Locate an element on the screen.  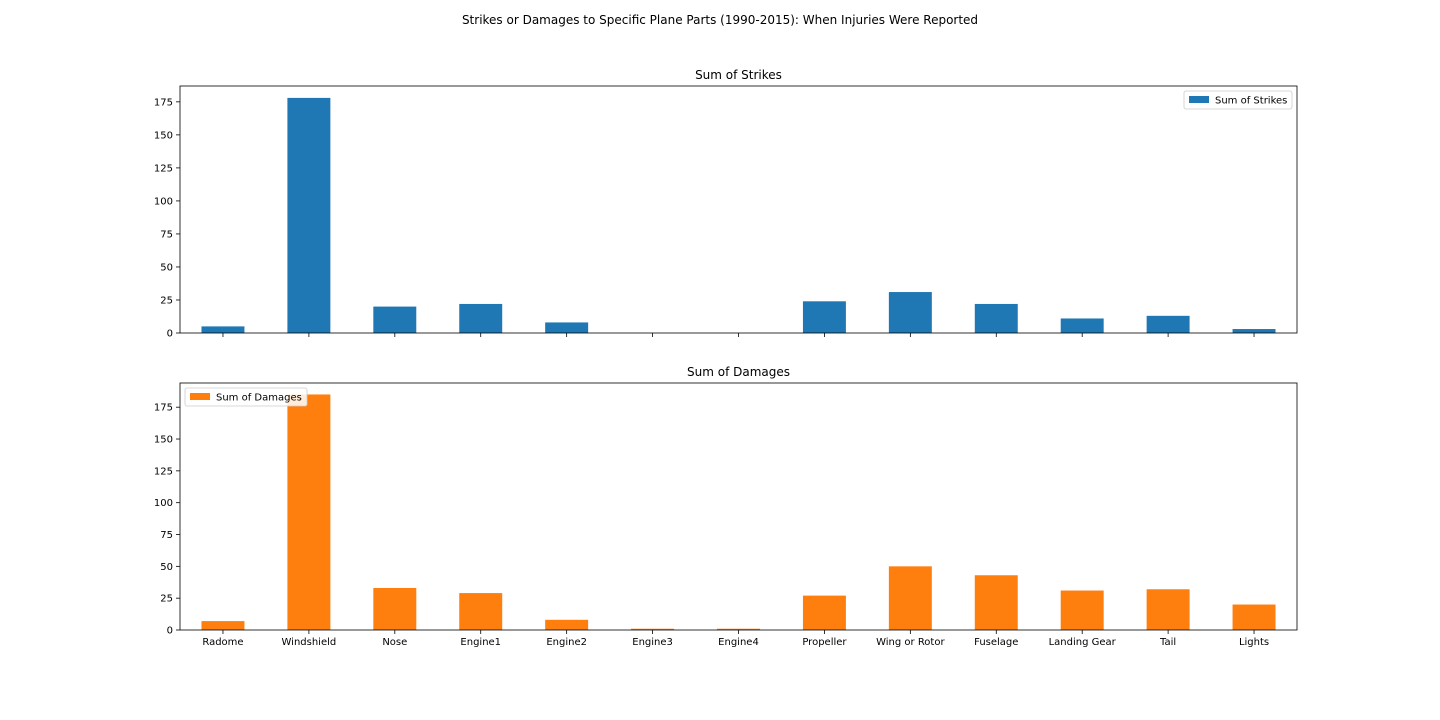
bar-engine4 is located at coordinates (738, 629).